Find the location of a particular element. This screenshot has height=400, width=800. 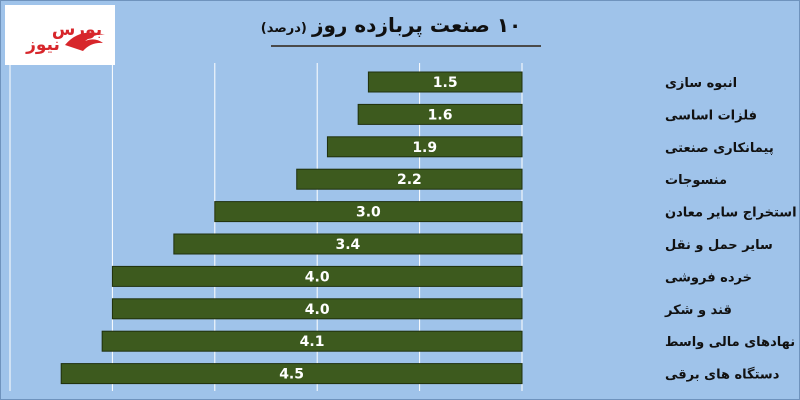

bar-value-label-5: 3.4 is located at coordinates (348, 245).